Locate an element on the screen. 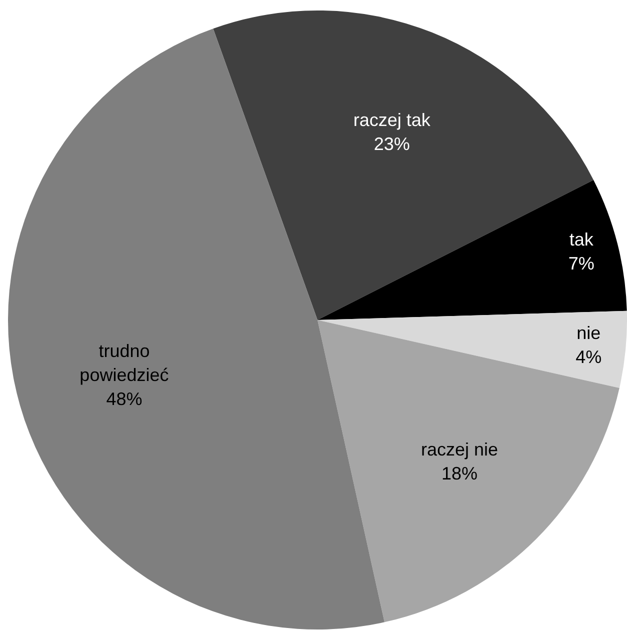  slice-label: nie is located at coordinates (588, 333).